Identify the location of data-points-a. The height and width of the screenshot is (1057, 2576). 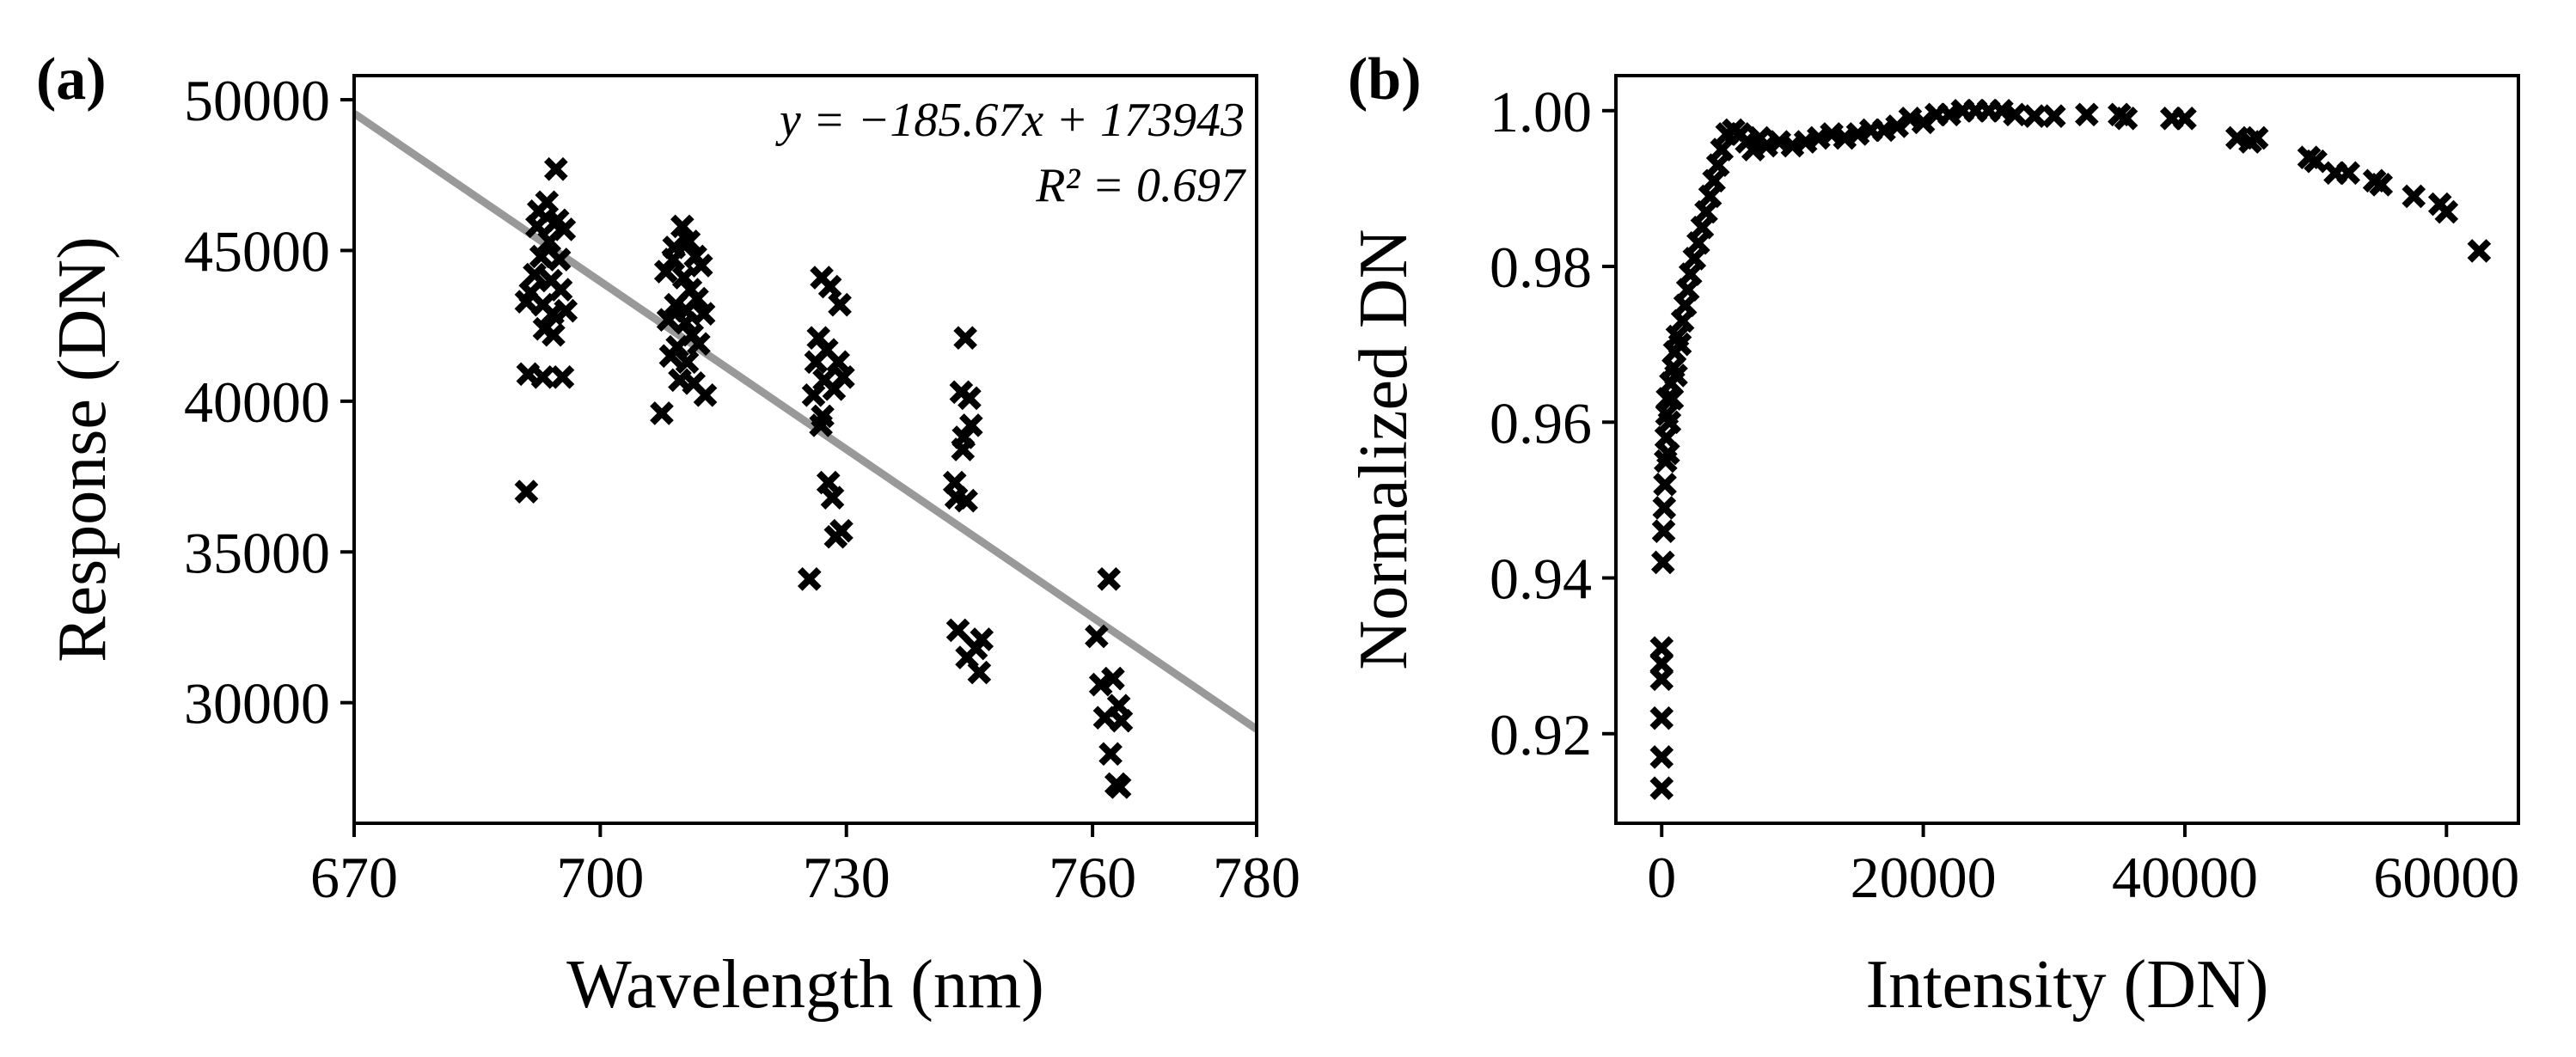
(824, 478).